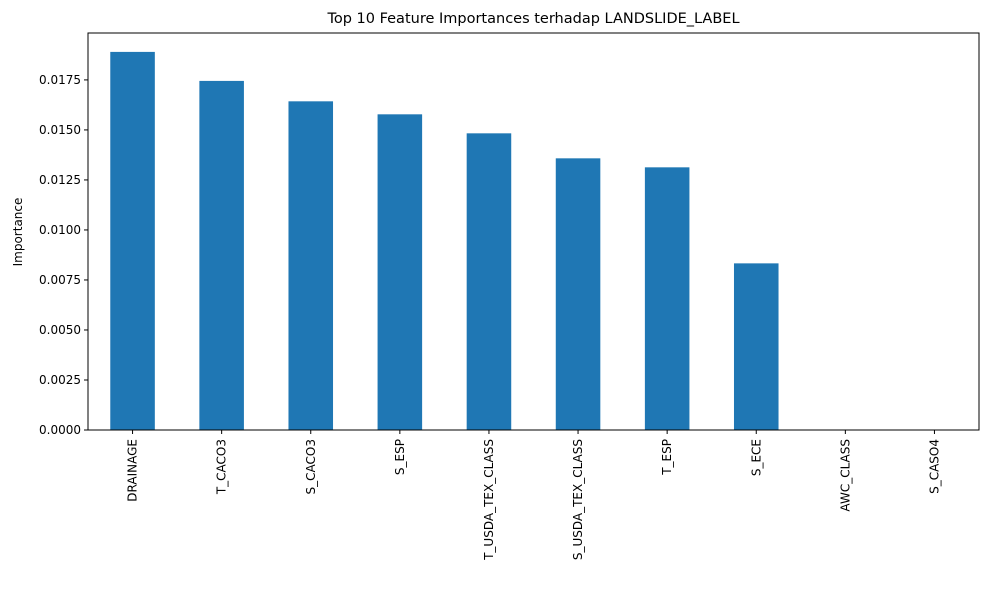 This screenshot has height=590, width=989. What do you see at coordinates (60, 80) in the screenshot?
I see `y-tick-label: 0.0175` at bounding box center [60, 80].